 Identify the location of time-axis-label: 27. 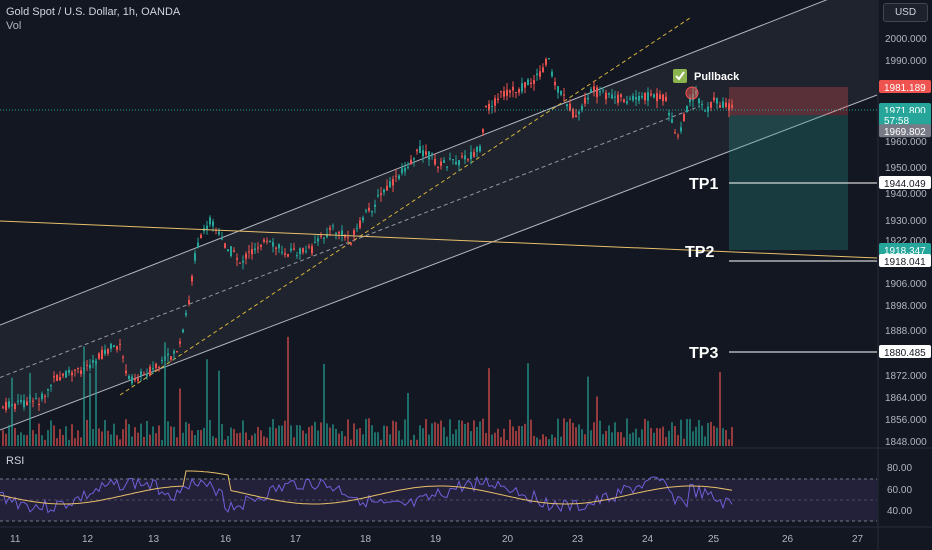
(858, 539).